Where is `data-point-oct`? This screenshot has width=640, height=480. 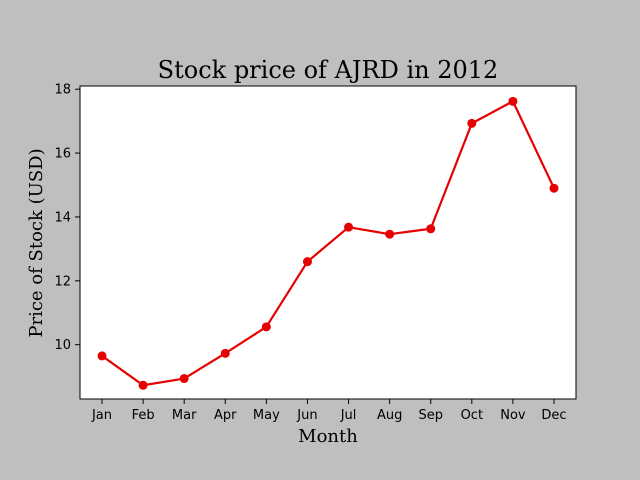 data-point-oct is located at coordinates (472, 123).